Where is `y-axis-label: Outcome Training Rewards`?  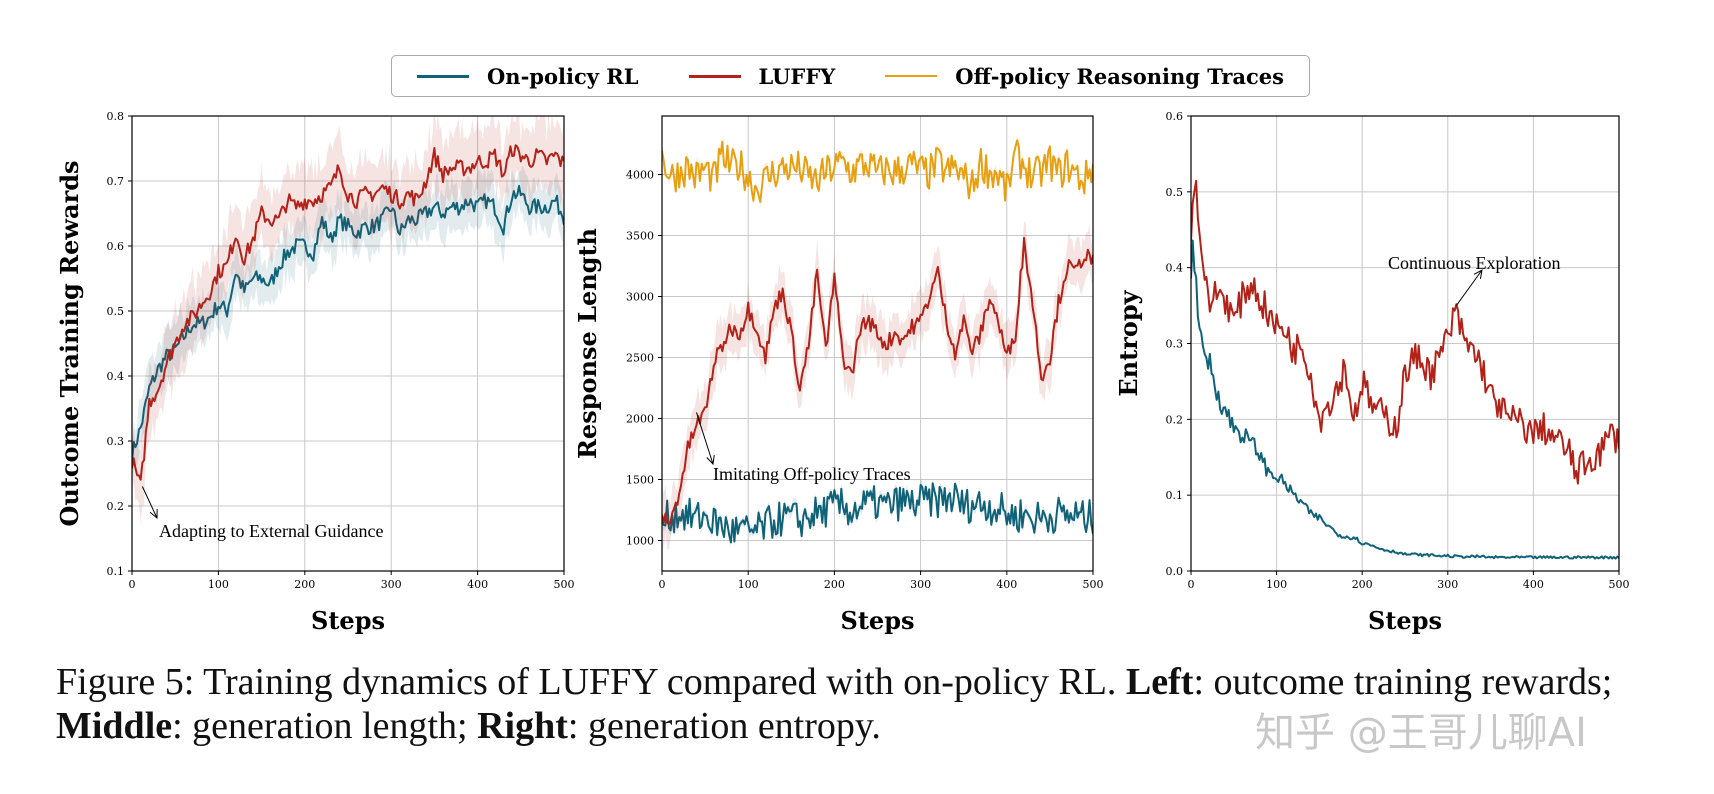
y-axis-label: Outcome Training Rewards is located at coordinates (69, 343).